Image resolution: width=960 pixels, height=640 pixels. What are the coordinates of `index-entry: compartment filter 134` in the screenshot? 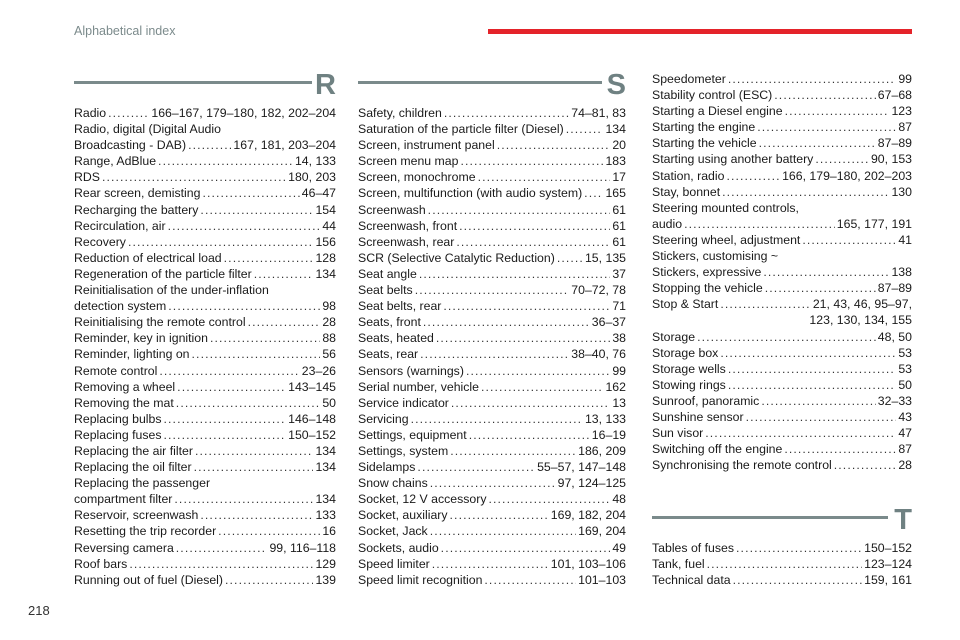 It's located at (205, 499).